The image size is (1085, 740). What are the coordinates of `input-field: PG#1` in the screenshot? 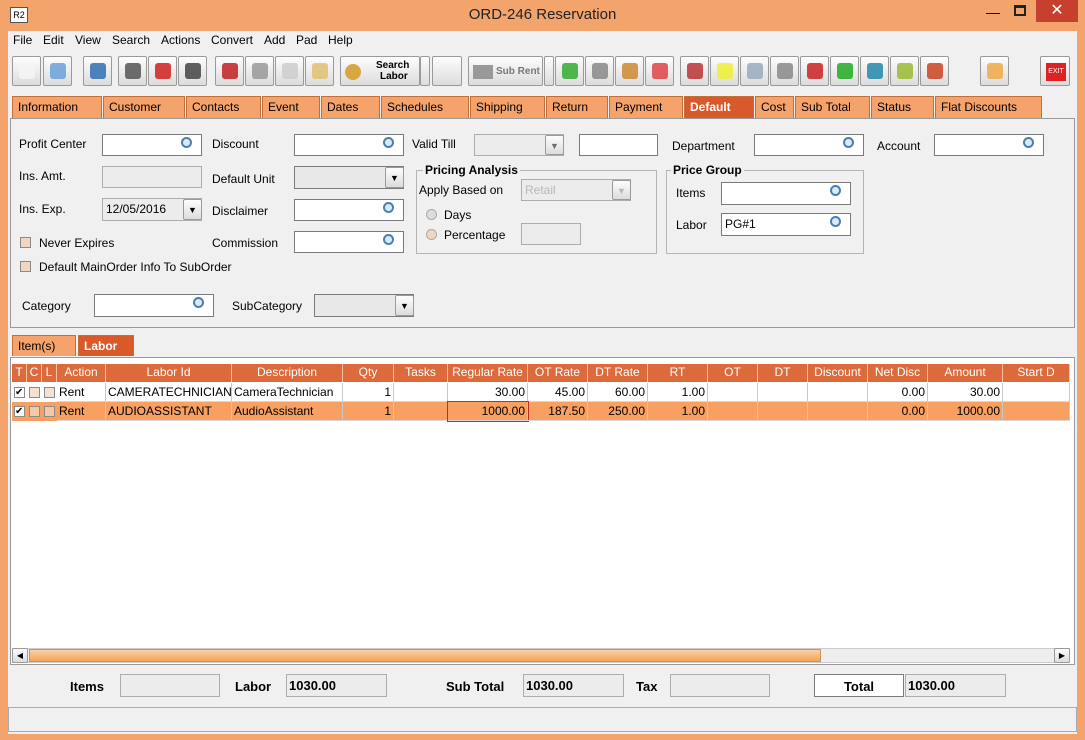 It's located at (786, 224).